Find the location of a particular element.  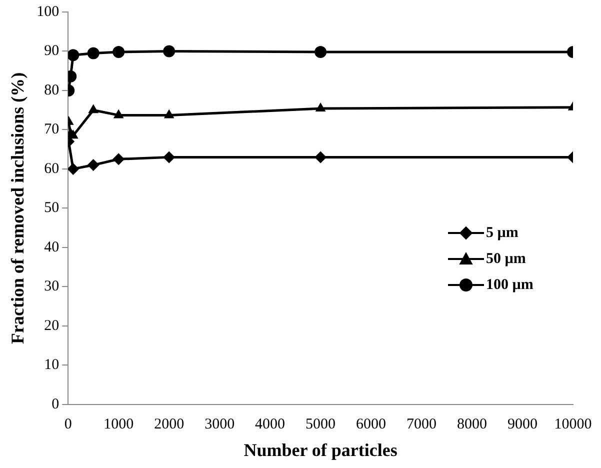

legend-label: 50 µm is located at coordinates (506, 259).